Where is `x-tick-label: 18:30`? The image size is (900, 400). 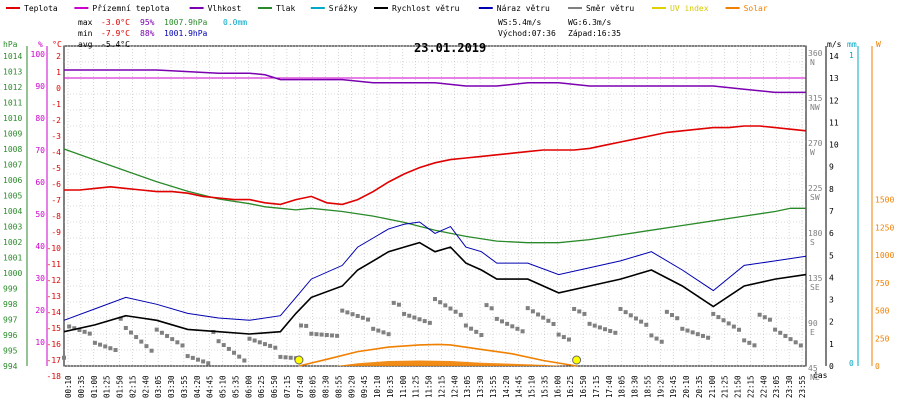 x-tick-label: 18:30 is located at coordinates (635, 386).